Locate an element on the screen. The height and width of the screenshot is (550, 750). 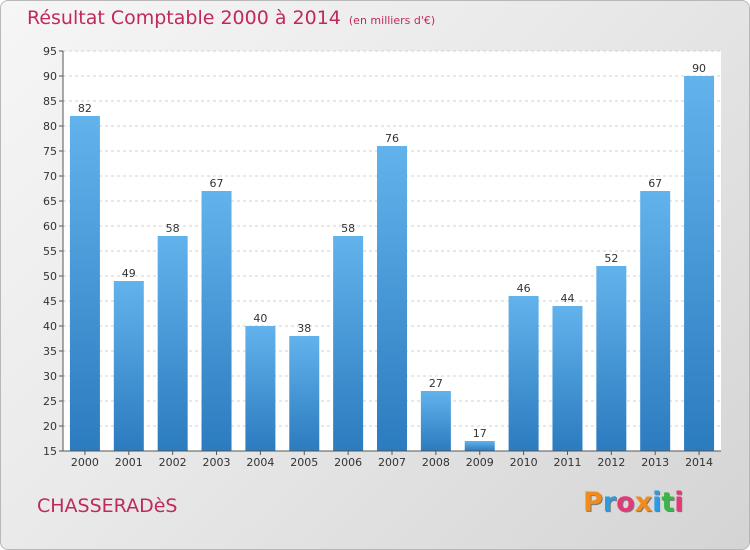
y-tick-label: 60 is located at coordinates (50, 226).